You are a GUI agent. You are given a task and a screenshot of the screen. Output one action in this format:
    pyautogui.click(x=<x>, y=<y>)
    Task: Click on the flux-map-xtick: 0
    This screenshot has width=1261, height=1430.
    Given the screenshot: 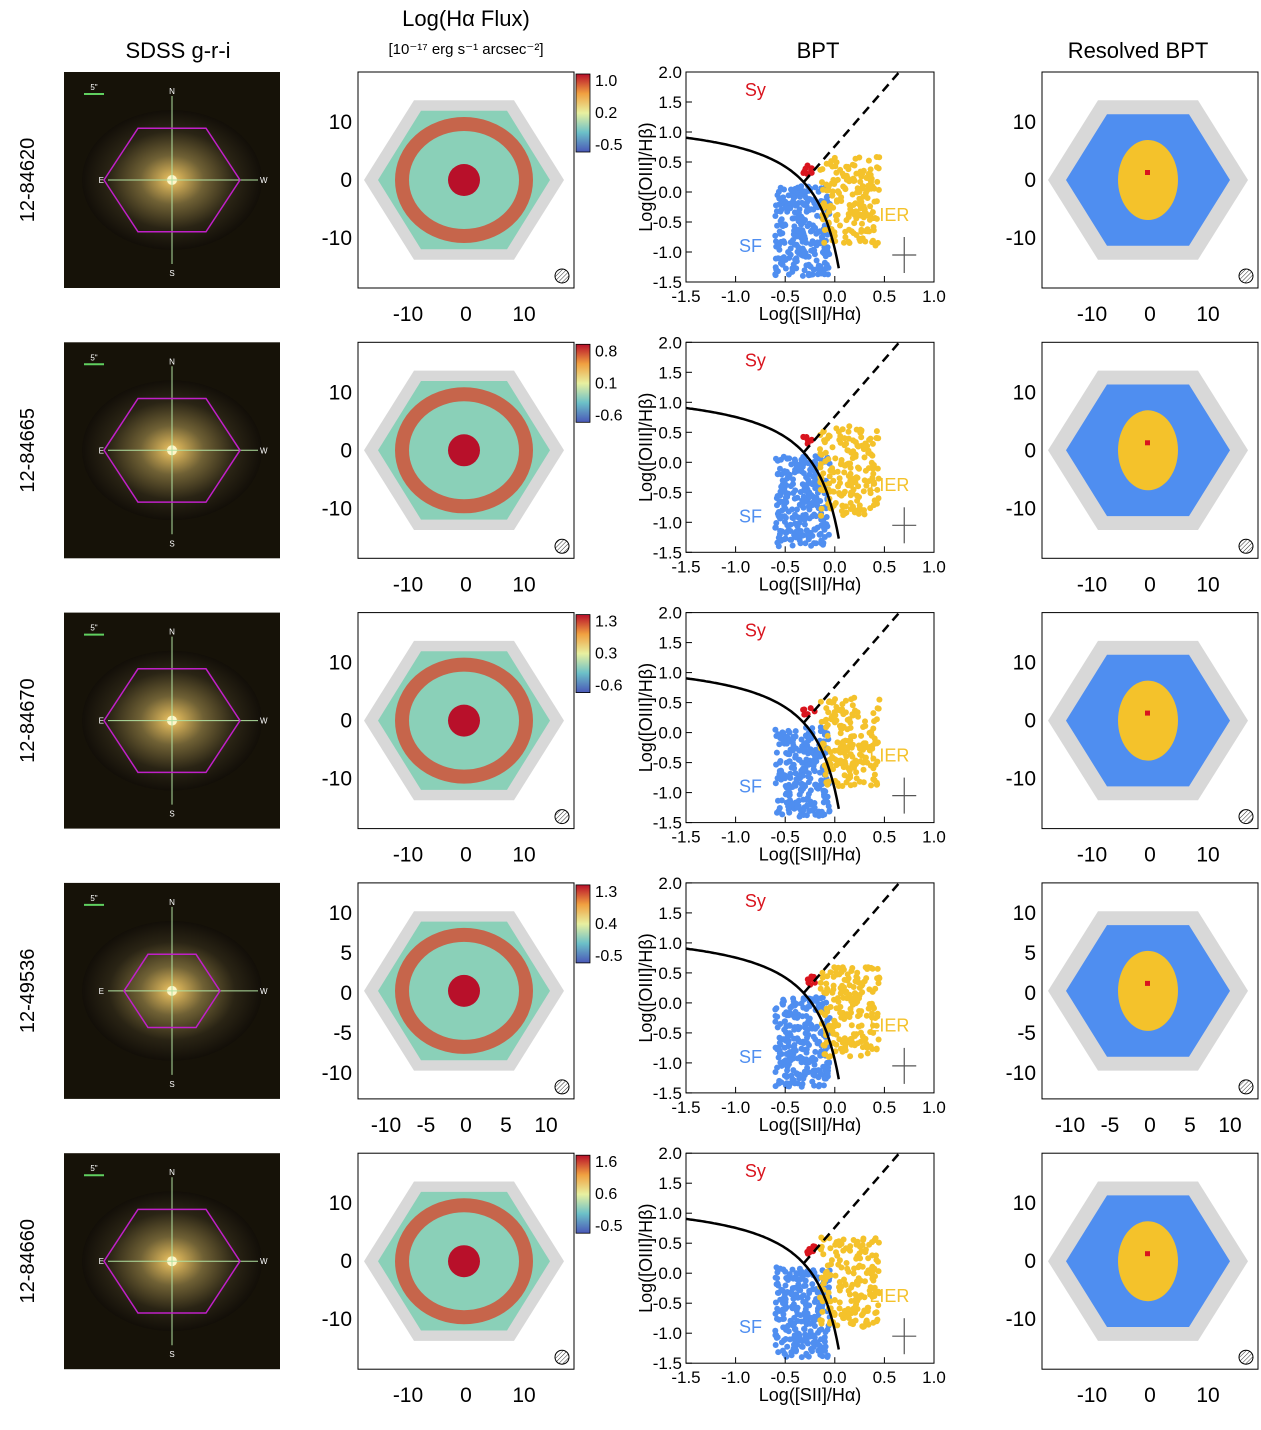 What is the action you would take?
    pyautogui.click(x=466, y=584)
    